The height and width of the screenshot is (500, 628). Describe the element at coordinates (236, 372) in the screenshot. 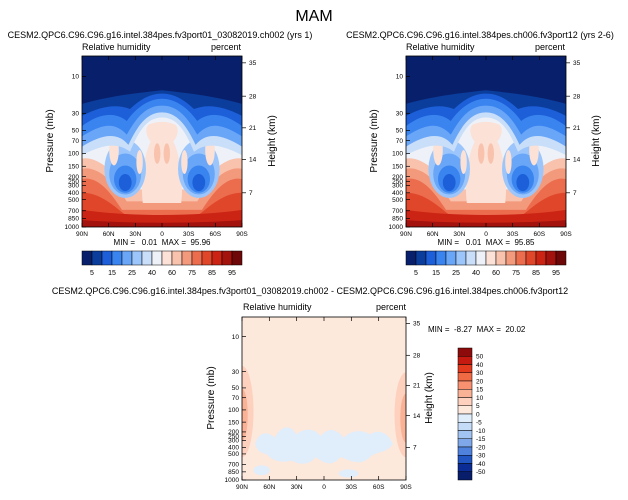

I see `y-tick-label: 30` at that location.